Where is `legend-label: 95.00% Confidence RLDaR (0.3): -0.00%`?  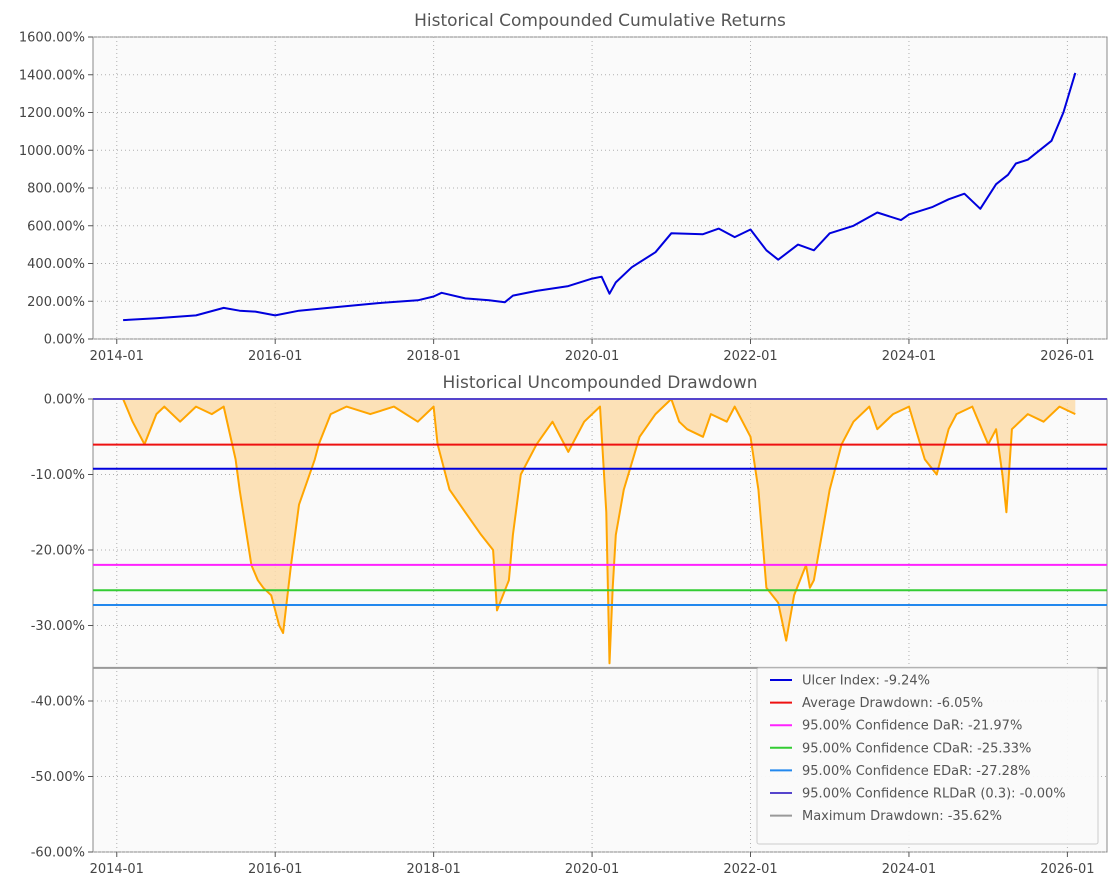
legend-label: 95.00% Confidence RLDaR (0.3): -0.00% is located at coordinates (934, 794).